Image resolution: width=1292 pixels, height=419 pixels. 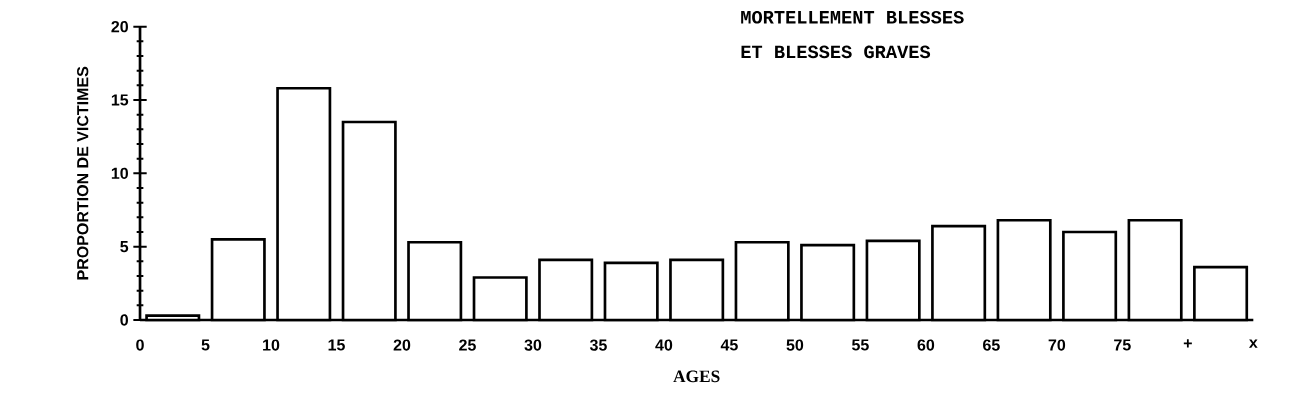 I want to click on x-axis-title: AGES, so click(x=696, y=376).